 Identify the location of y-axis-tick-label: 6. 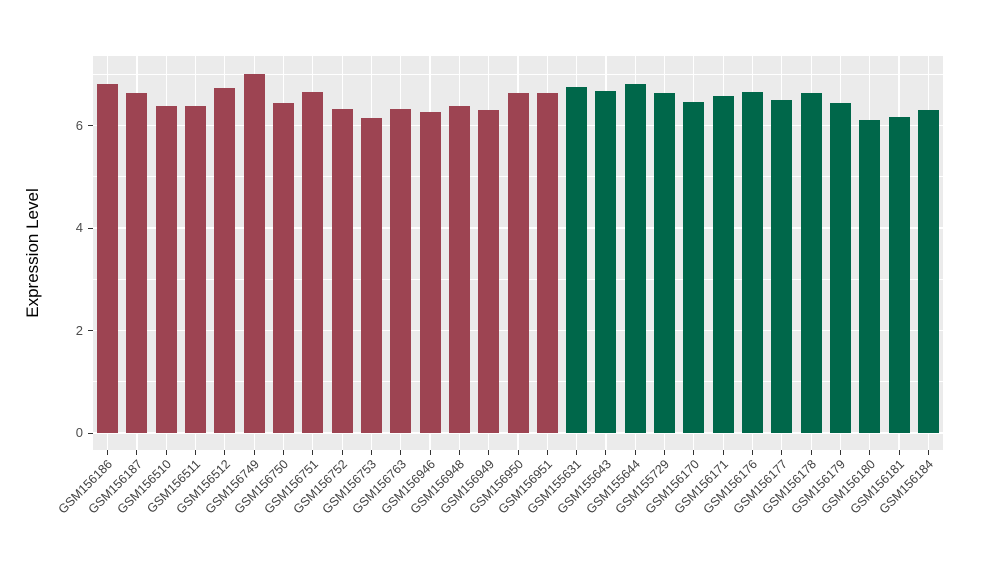
(79, 125).